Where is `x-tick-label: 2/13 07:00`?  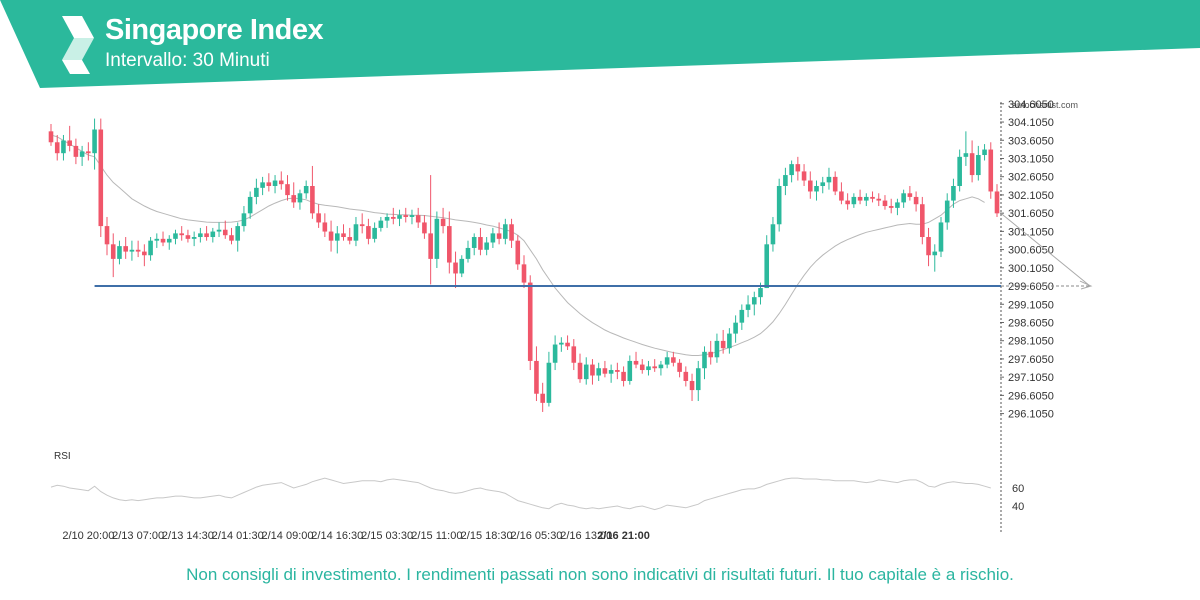
x-tick-label: 2/13 07:00 is located at coordinates (138, 536).